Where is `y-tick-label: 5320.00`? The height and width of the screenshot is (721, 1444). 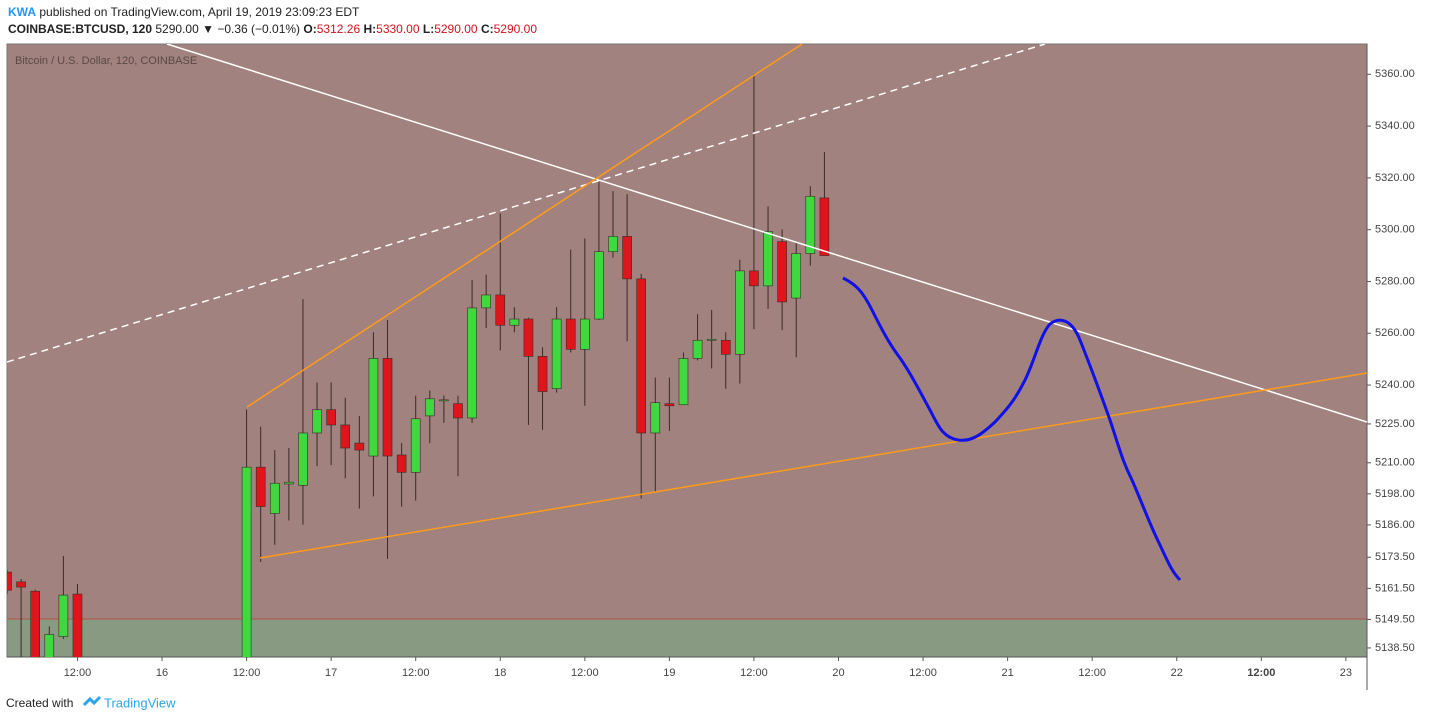 y-tick-label: 5320.00 is located at coordinates (1395, 178).